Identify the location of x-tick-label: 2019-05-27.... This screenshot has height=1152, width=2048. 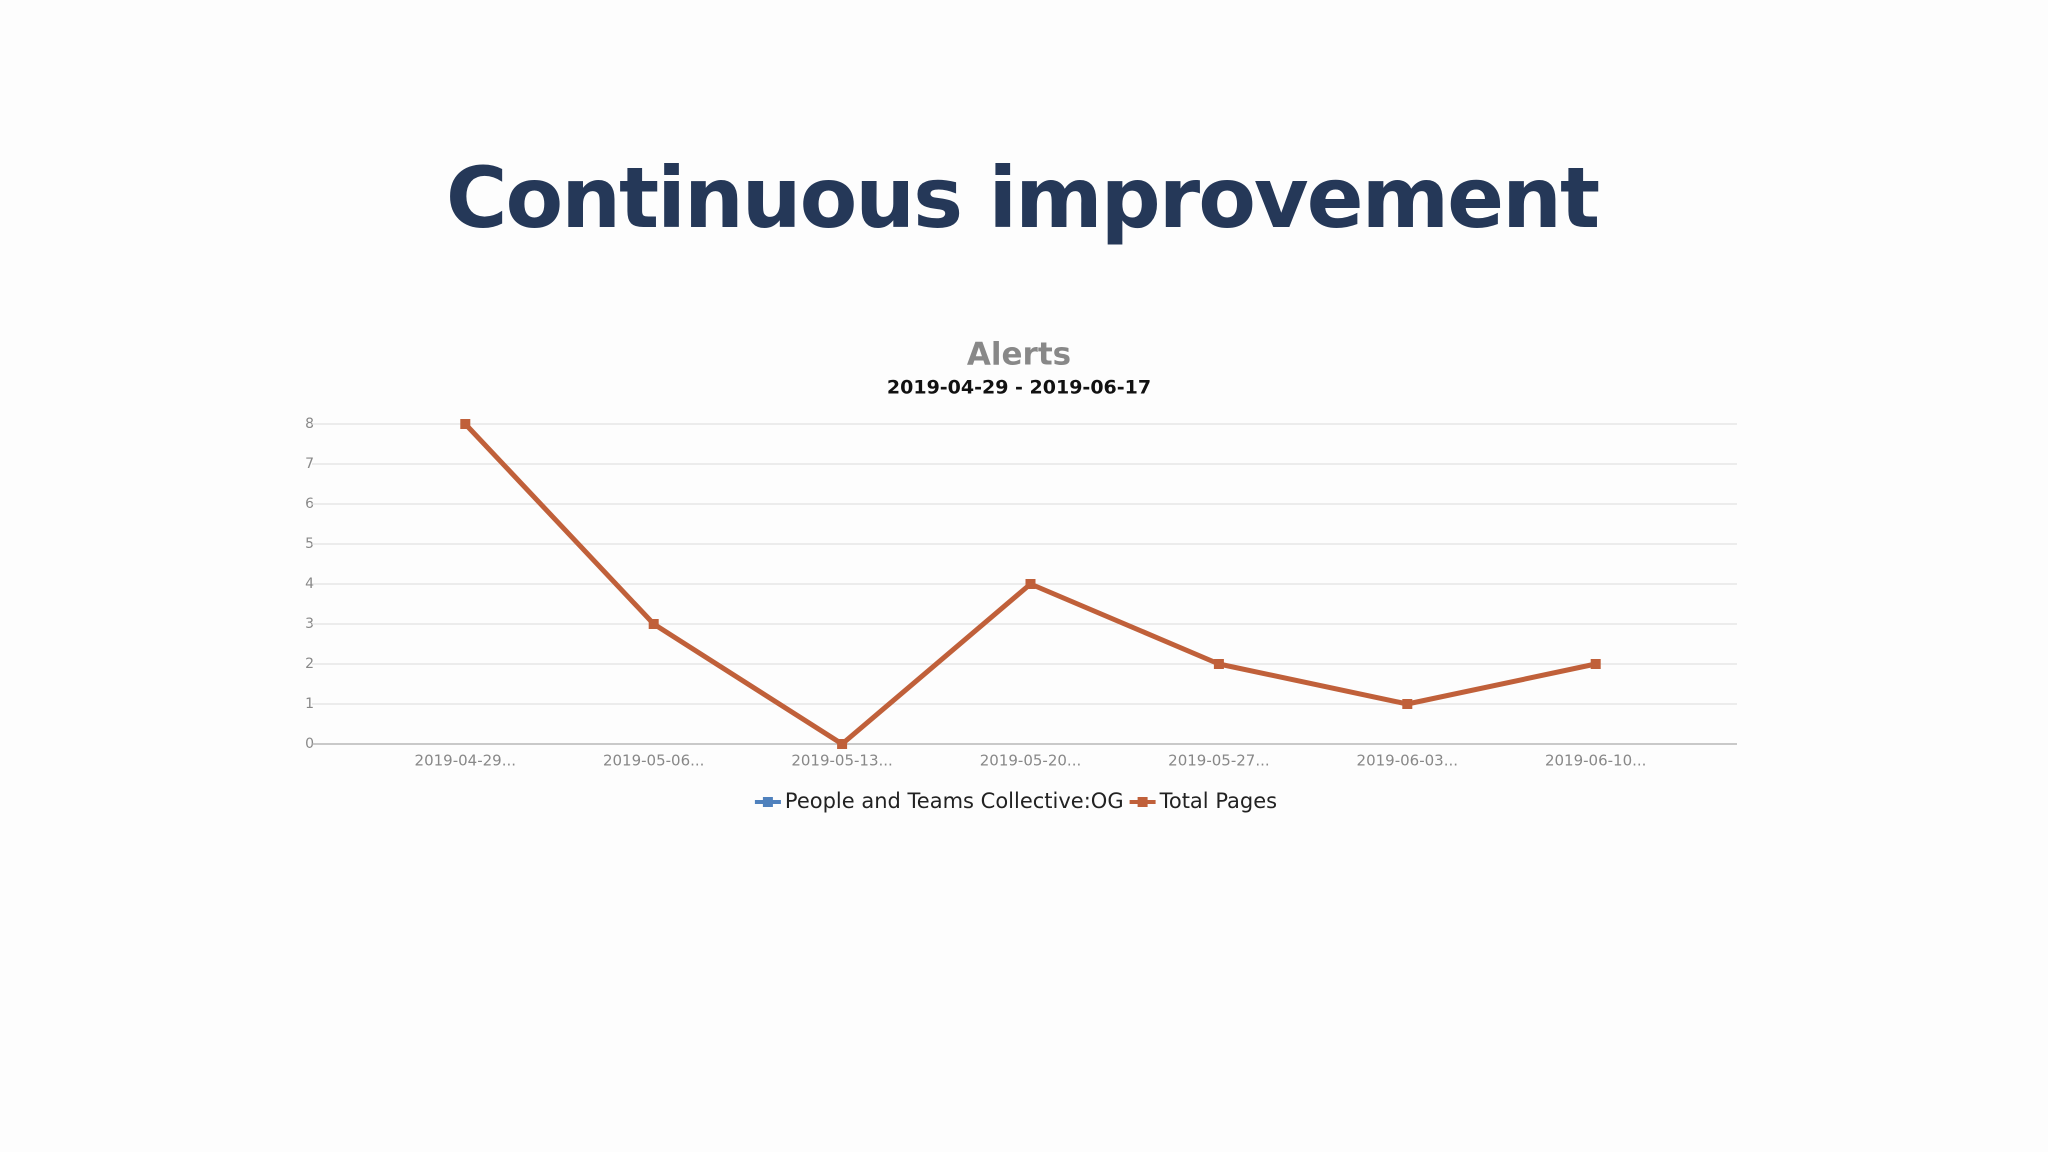
(1218, 761).